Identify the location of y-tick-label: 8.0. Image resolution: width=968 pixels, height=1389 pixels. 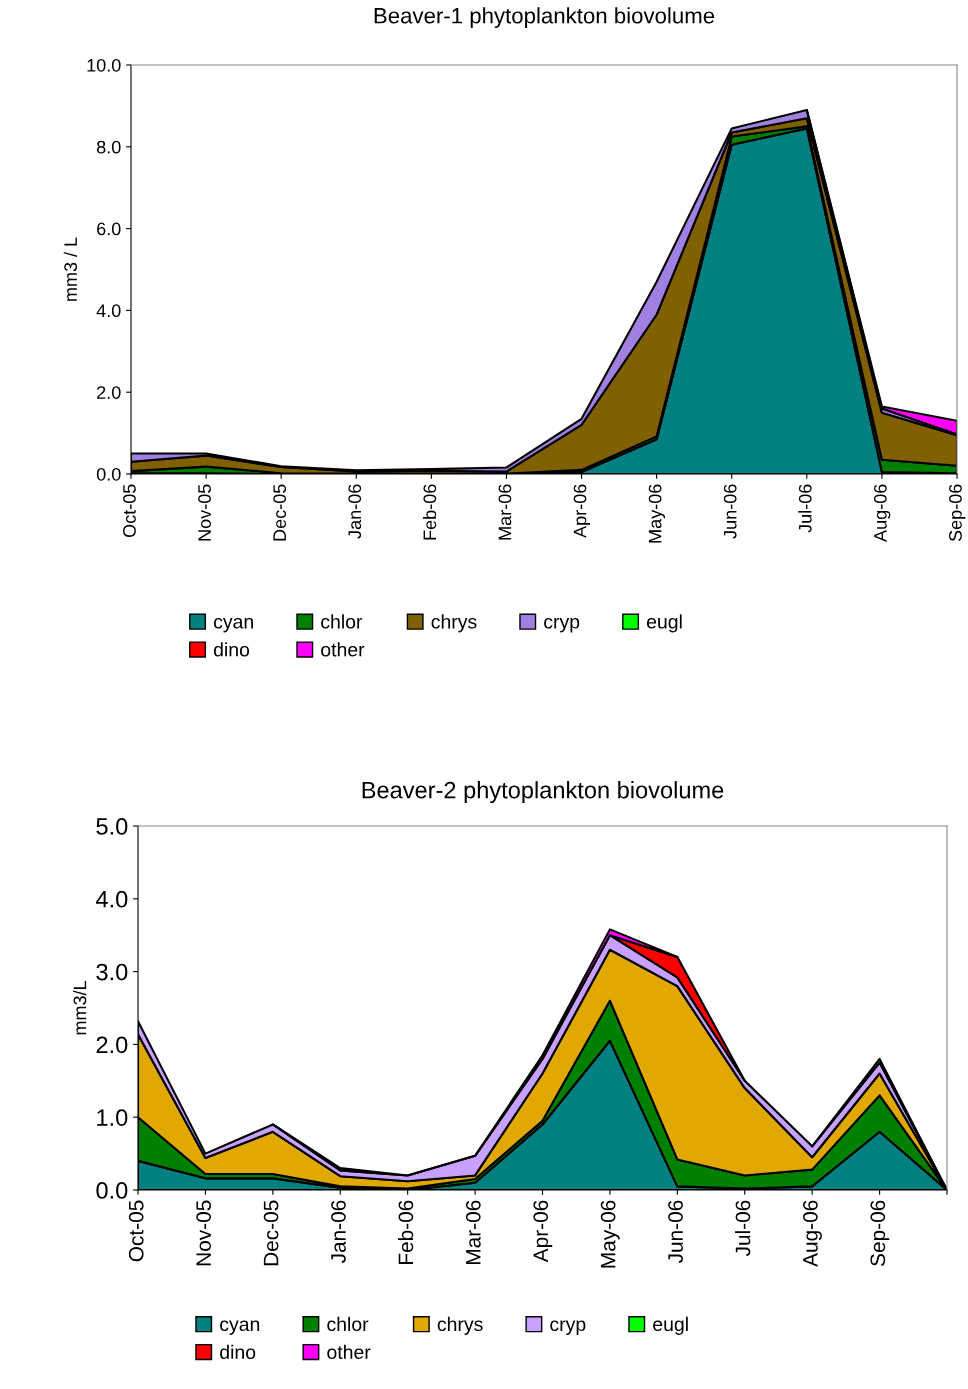
(108, 147).